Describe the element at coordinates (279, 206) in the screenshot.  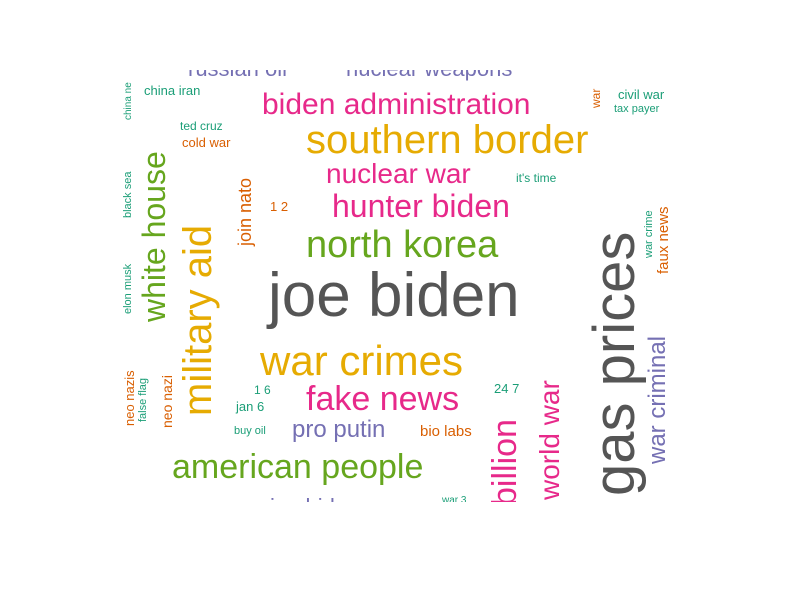
I see `word-1-2: 1 2` at that location.